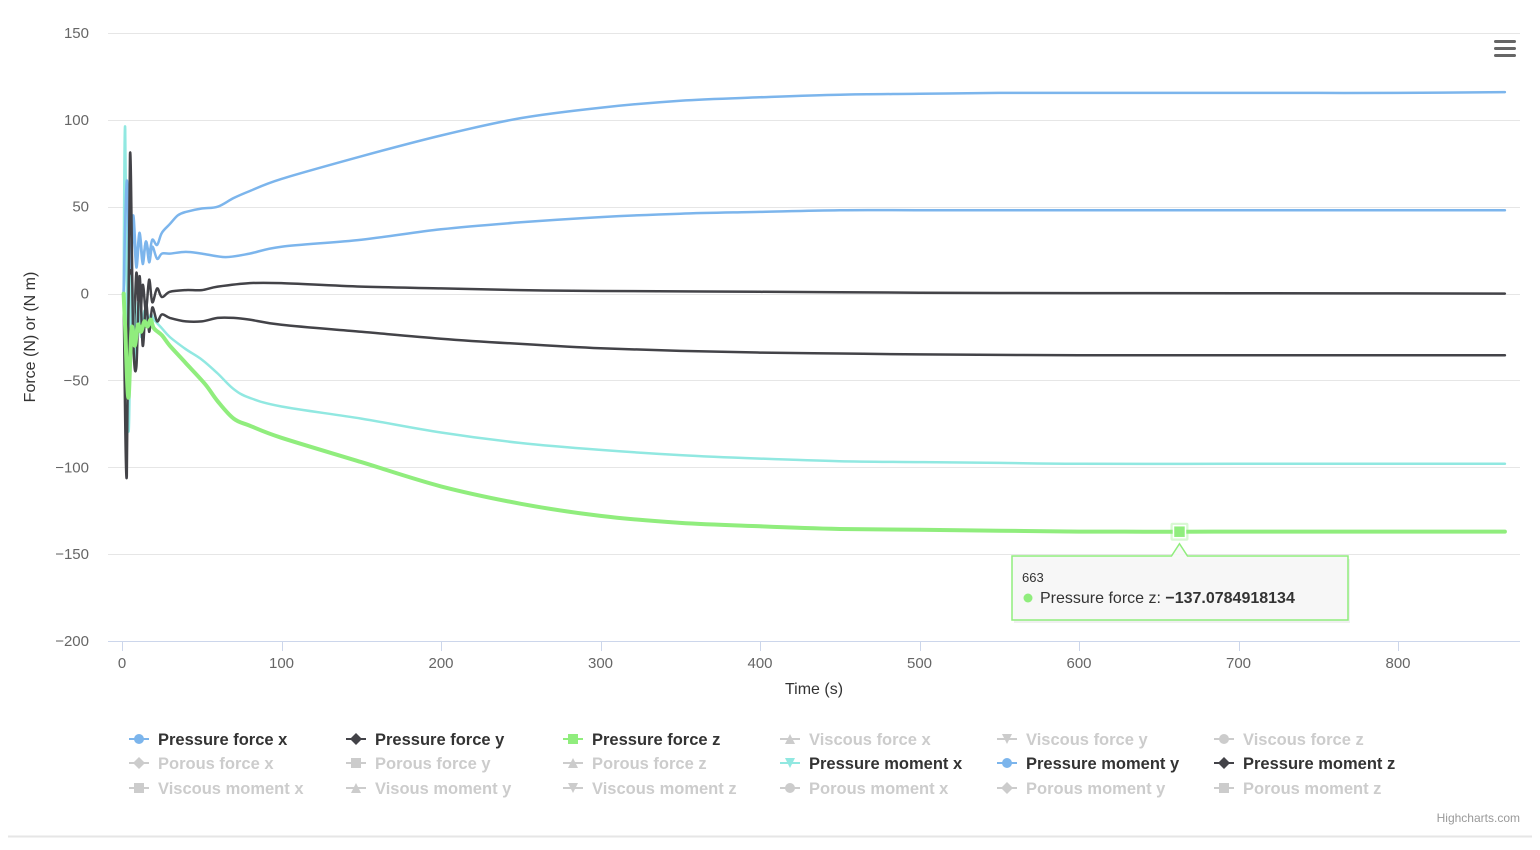  I want to click on legend-label: Porous moment z, so click(1312, 789).